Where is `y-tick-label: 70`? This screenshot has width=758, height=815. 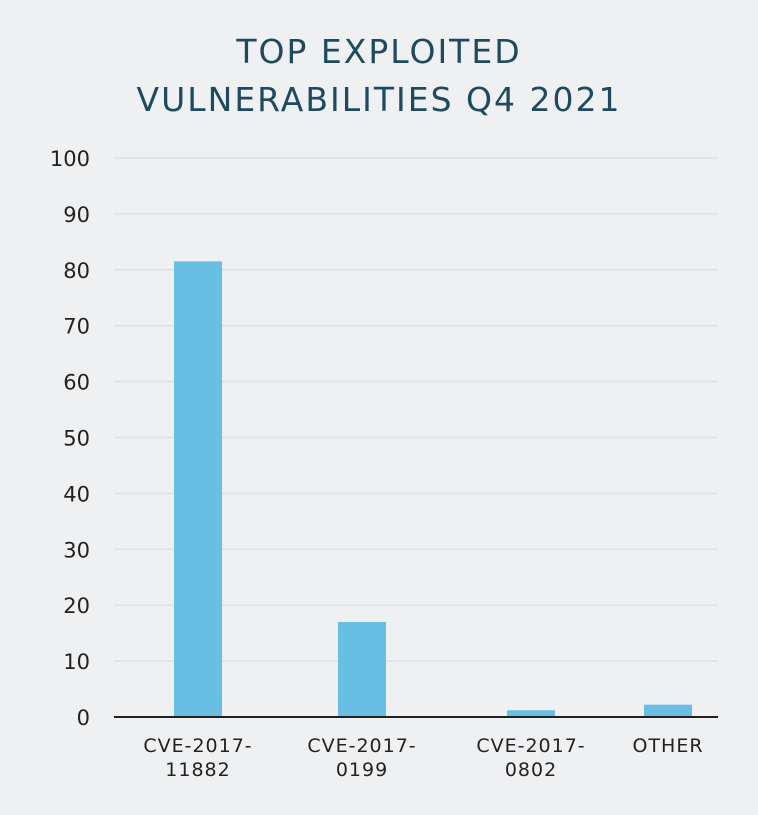
y-tick-label: 70 is located at coordinates (76, 327).